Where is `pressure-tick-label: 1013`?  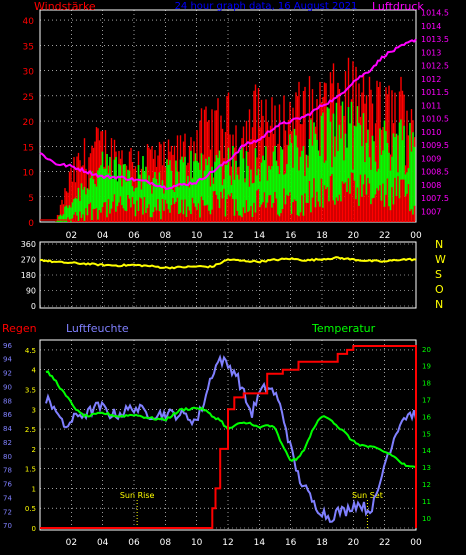 pressure-tick-label: 1013 is located at coordinates (431, 52).